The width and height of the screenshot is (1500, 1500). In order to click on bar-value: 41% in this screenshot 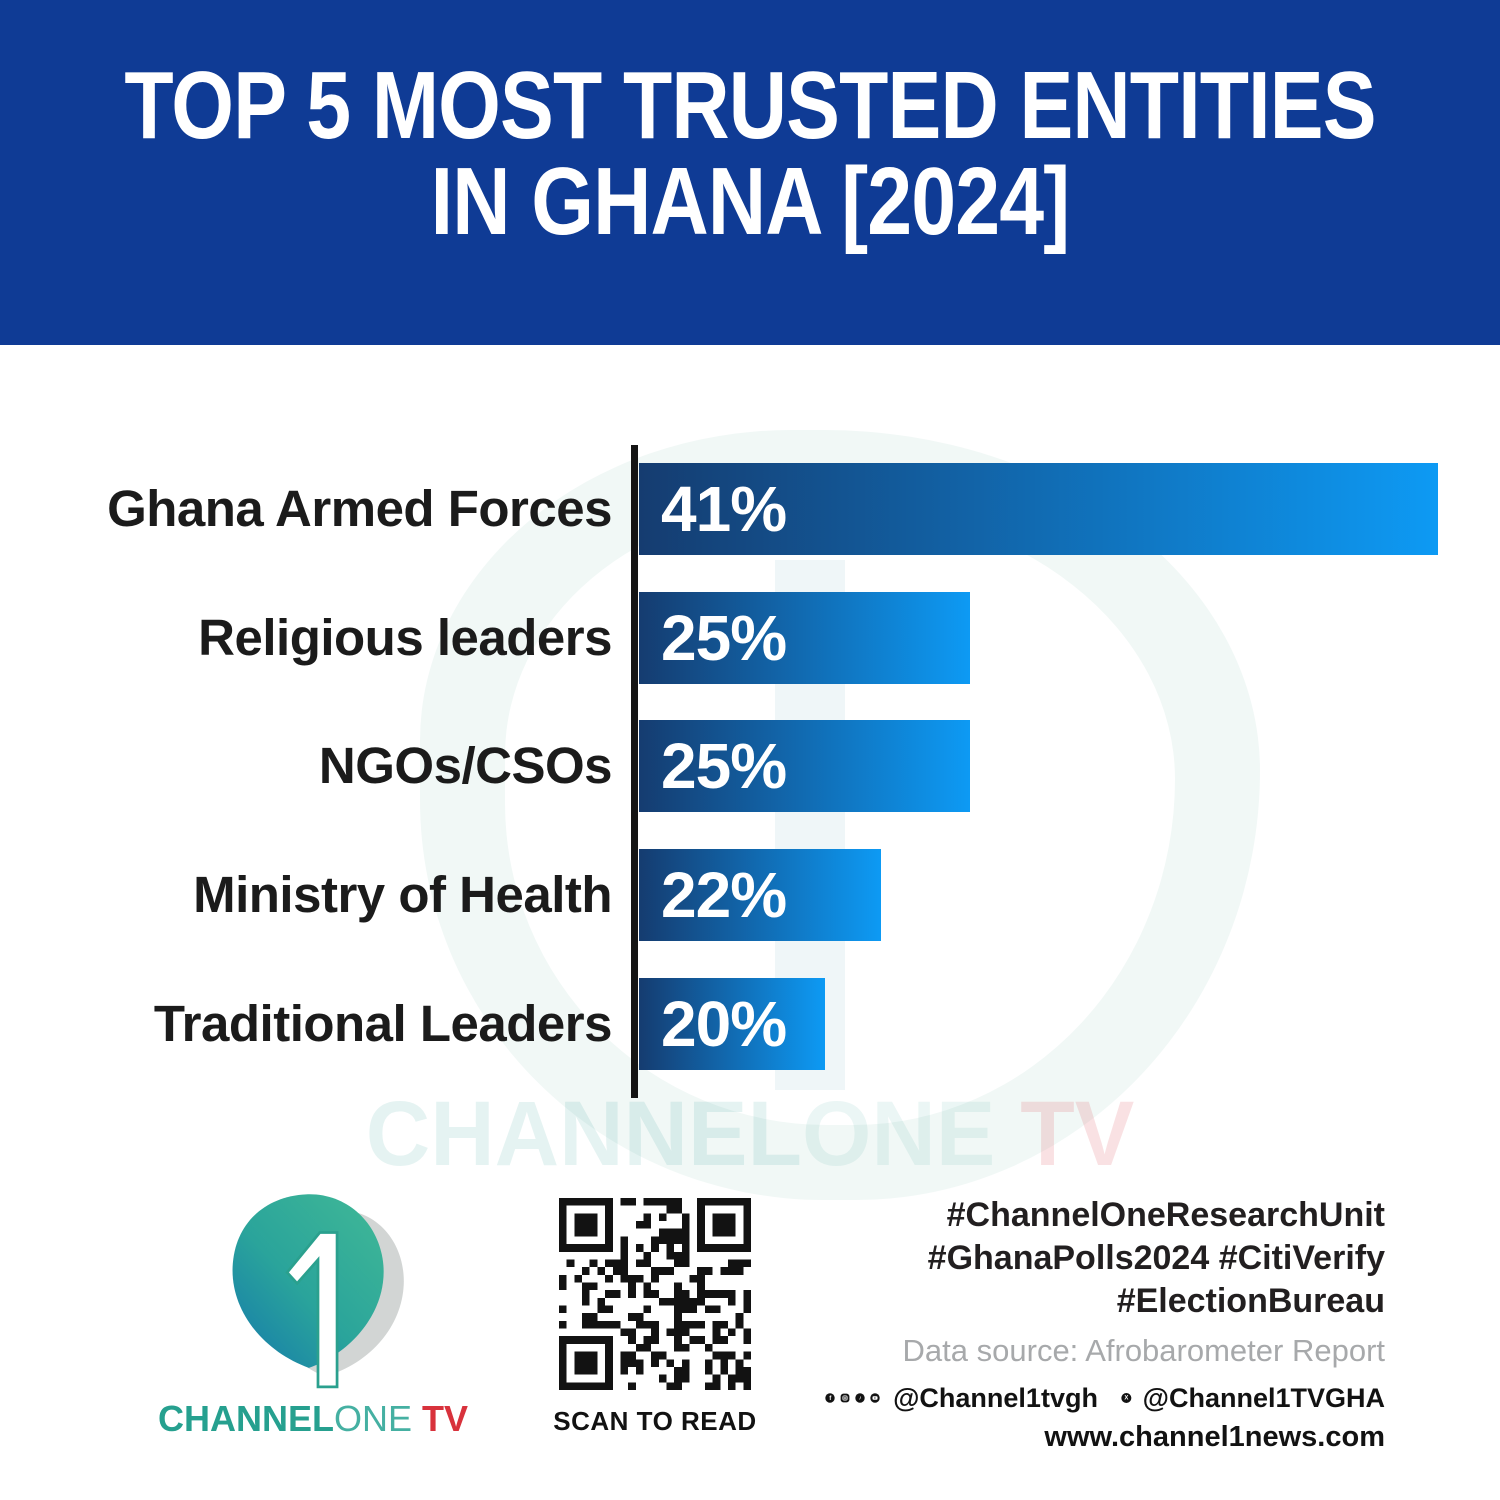, I will do `click(724, 509)`.